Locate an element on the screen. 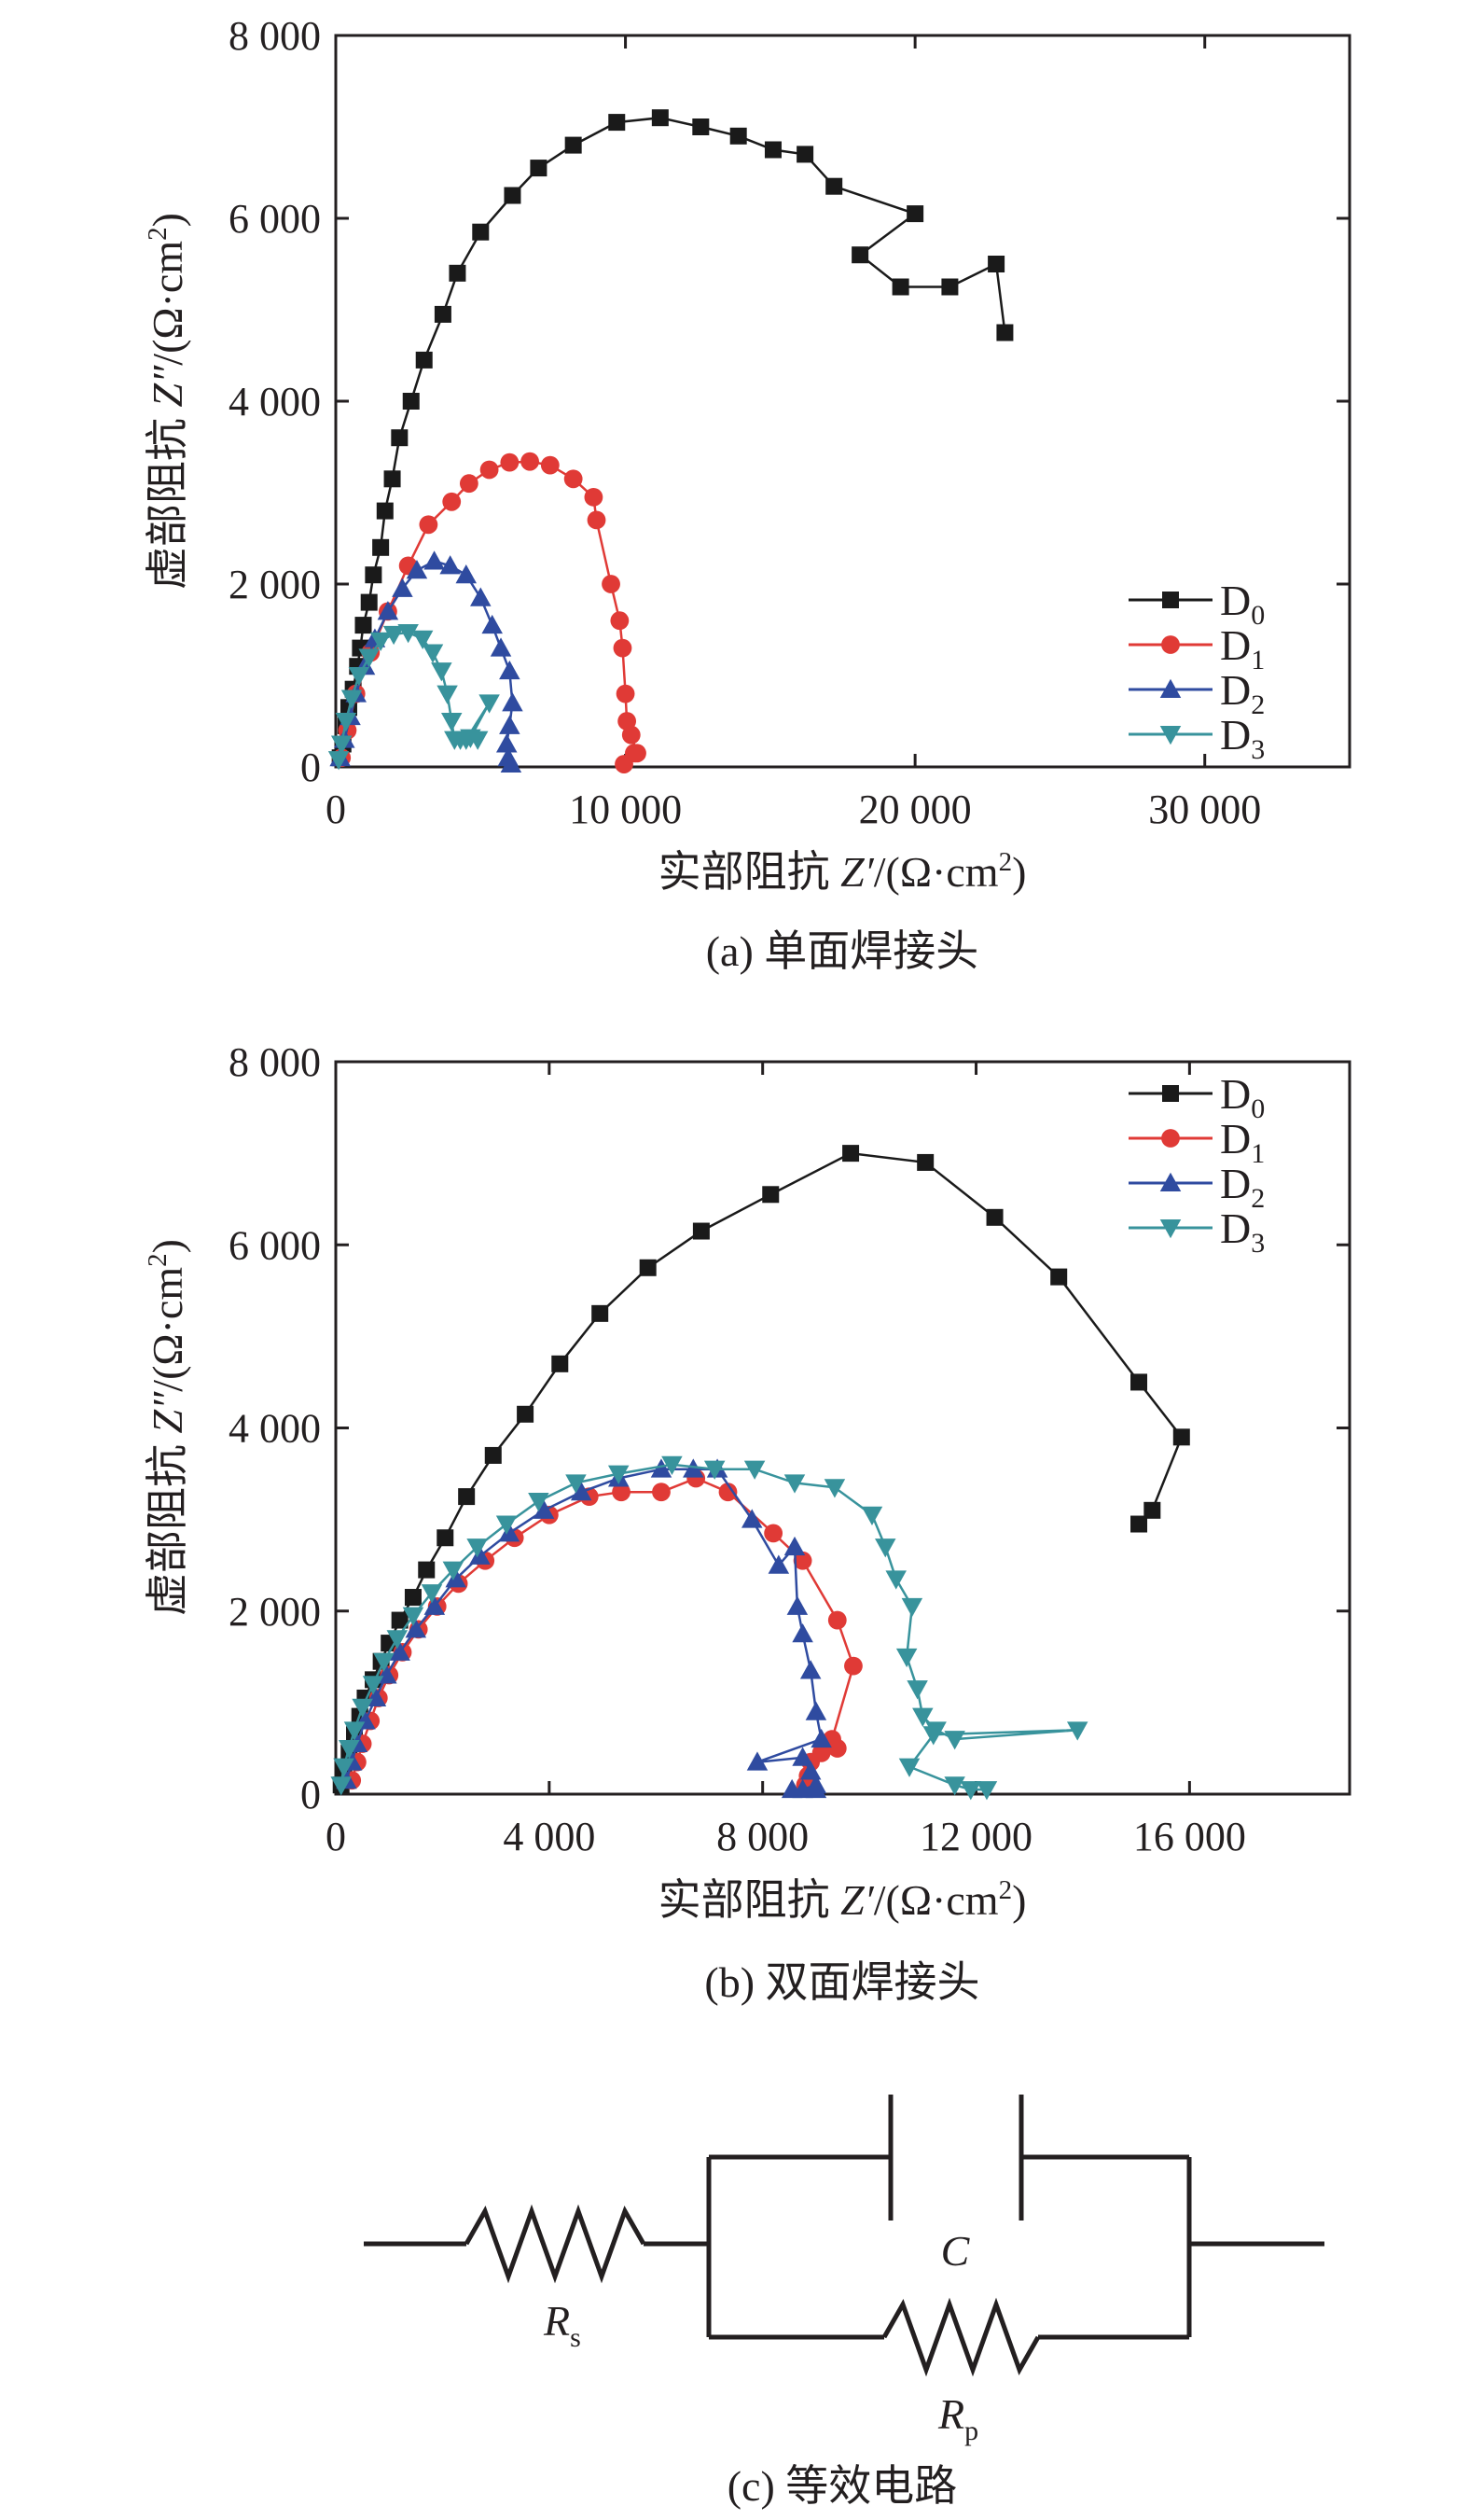 This screenshot has width=1469, height=2520. chart-b-x-tick-label: 12 000 is located at coordinates (976, 1836).